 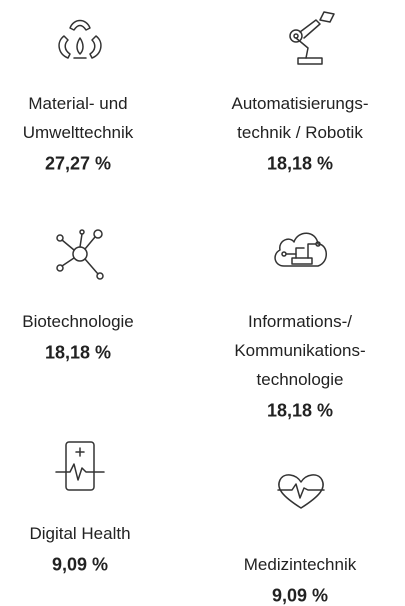 What do you see at coordinates (300, 350) in the screenshot?
I see `item-label: Kommunikations-` at bounding box center [300, 350].